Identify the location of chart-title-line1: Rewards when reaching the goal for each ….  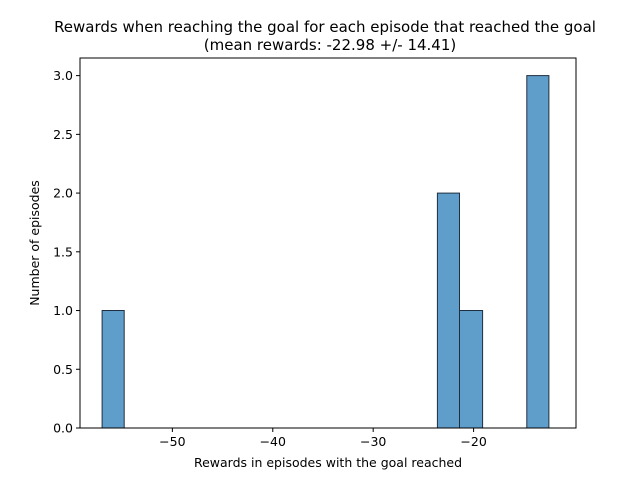
(325, 27).